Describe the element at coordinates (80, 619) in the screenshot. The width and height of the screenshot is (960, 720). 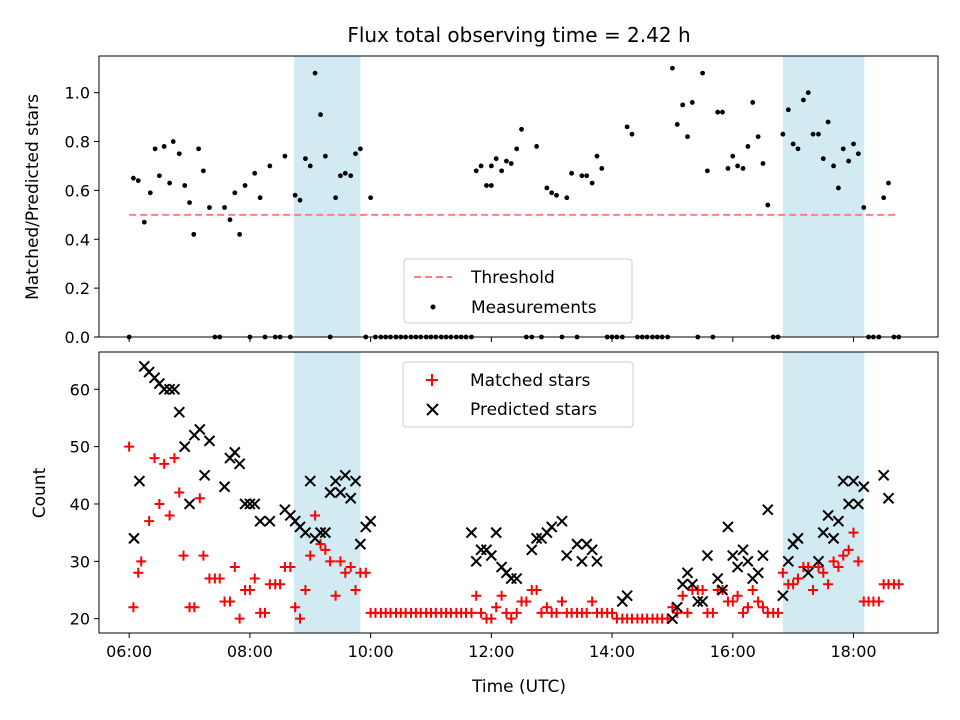
I see `y-tick-label: 20` at that location.